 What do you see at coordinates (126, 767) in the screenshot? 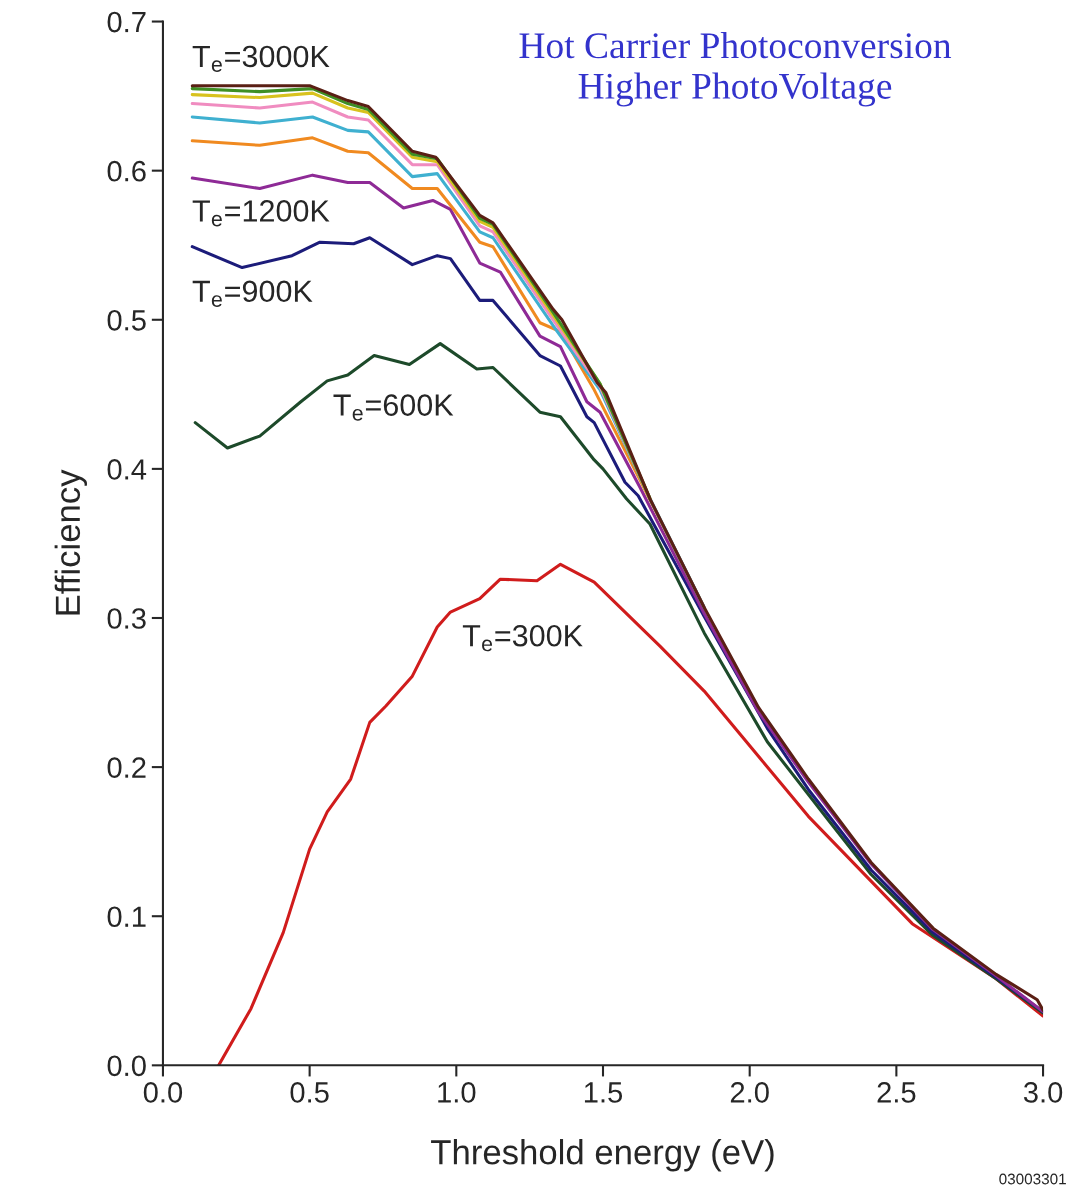
I see `y-tick-label: 0.2` at bounding box center [126, 767].